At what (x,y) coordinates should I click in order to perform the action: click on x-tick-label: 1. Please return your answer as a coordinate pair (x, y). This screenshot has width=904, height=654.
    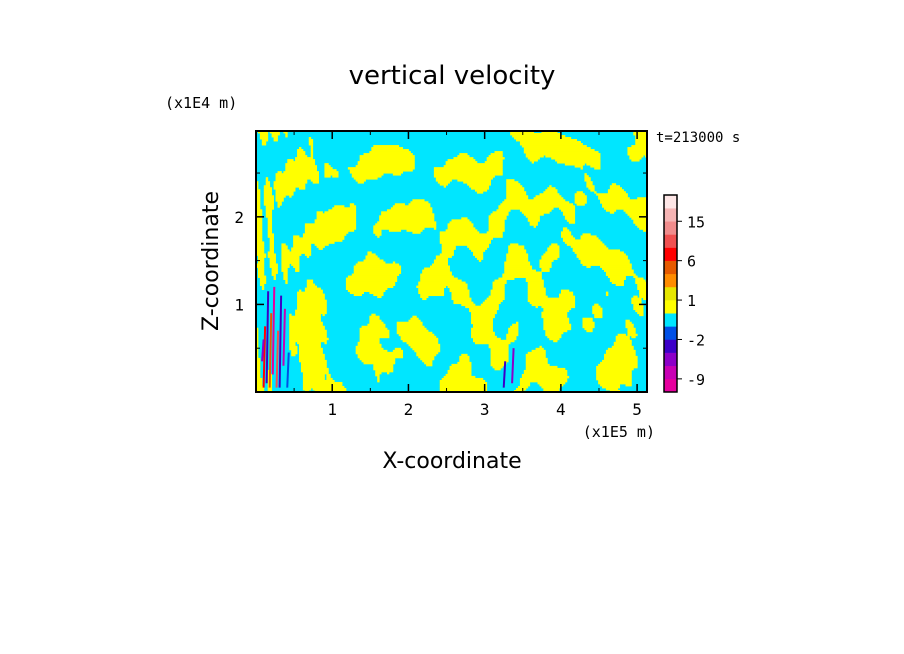
    Looking at the image, I should click on (332, 409).